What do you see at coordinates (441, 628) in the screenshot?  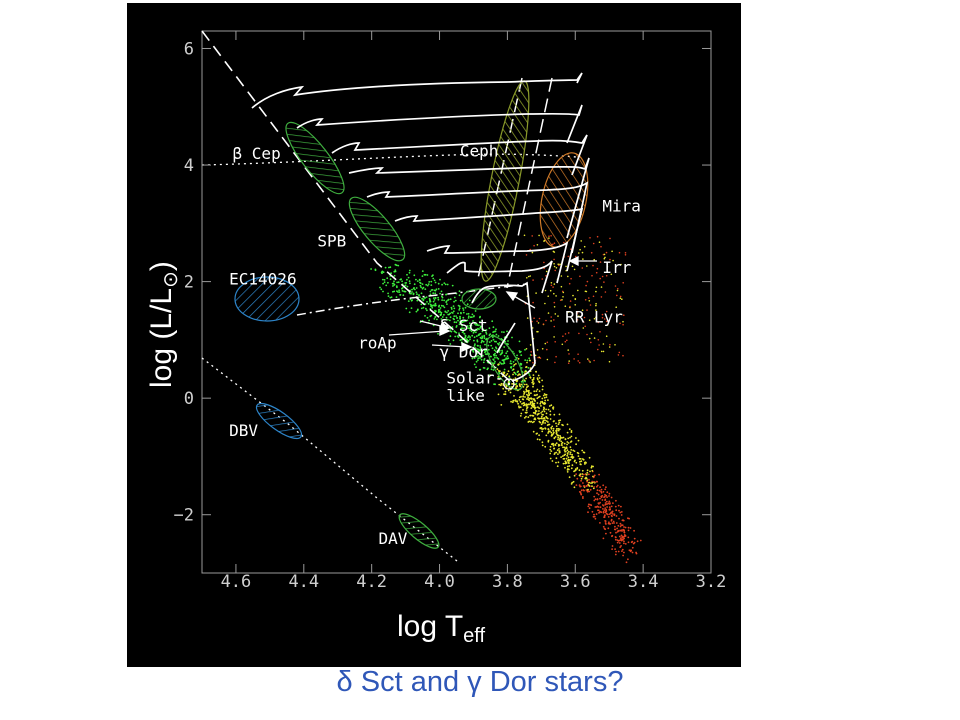 I see `x-axis-title: log Teff` at bounding box center [441, 628].